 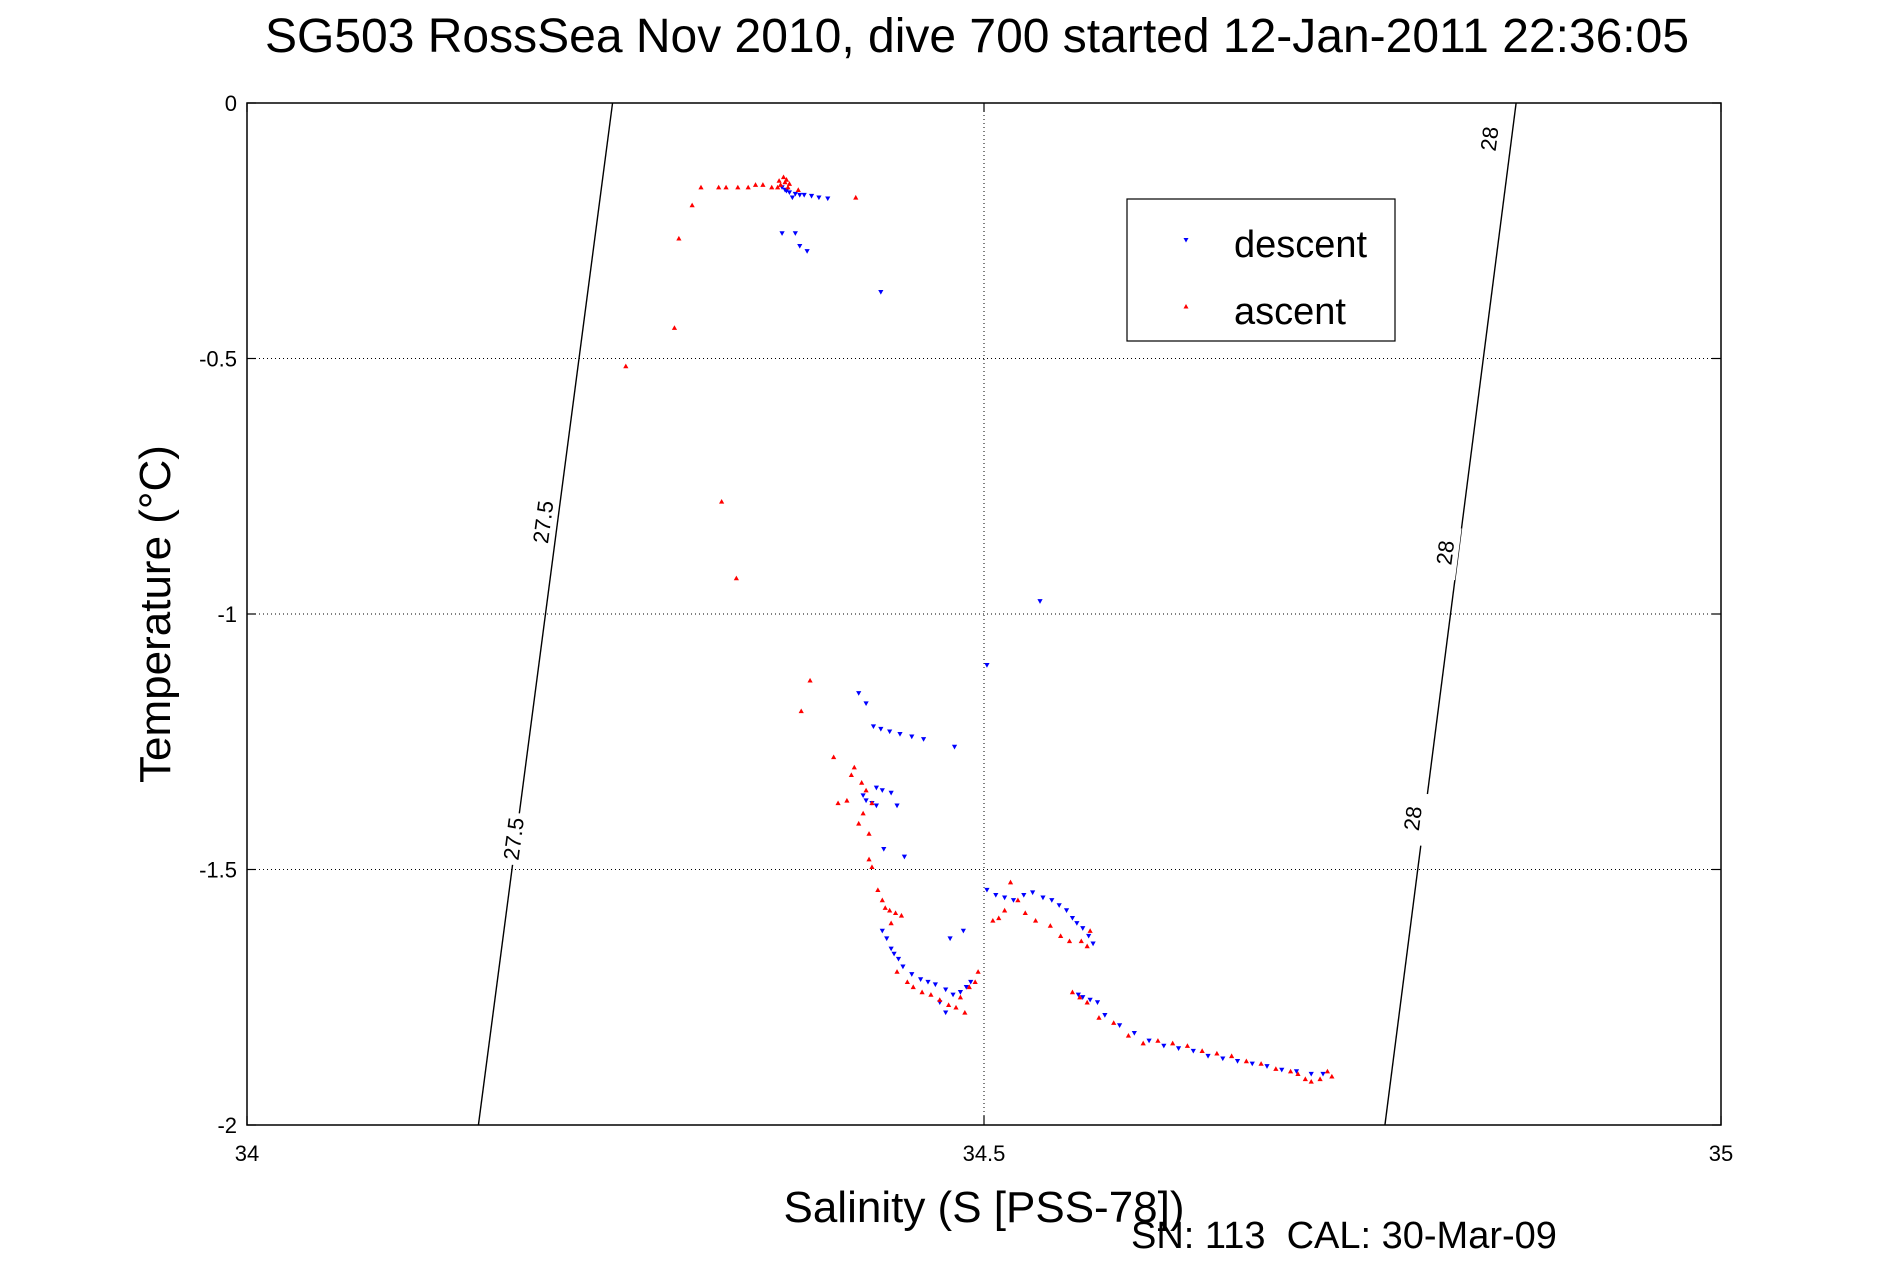 I want to click on legend-box, so click(x=1261, y=270).